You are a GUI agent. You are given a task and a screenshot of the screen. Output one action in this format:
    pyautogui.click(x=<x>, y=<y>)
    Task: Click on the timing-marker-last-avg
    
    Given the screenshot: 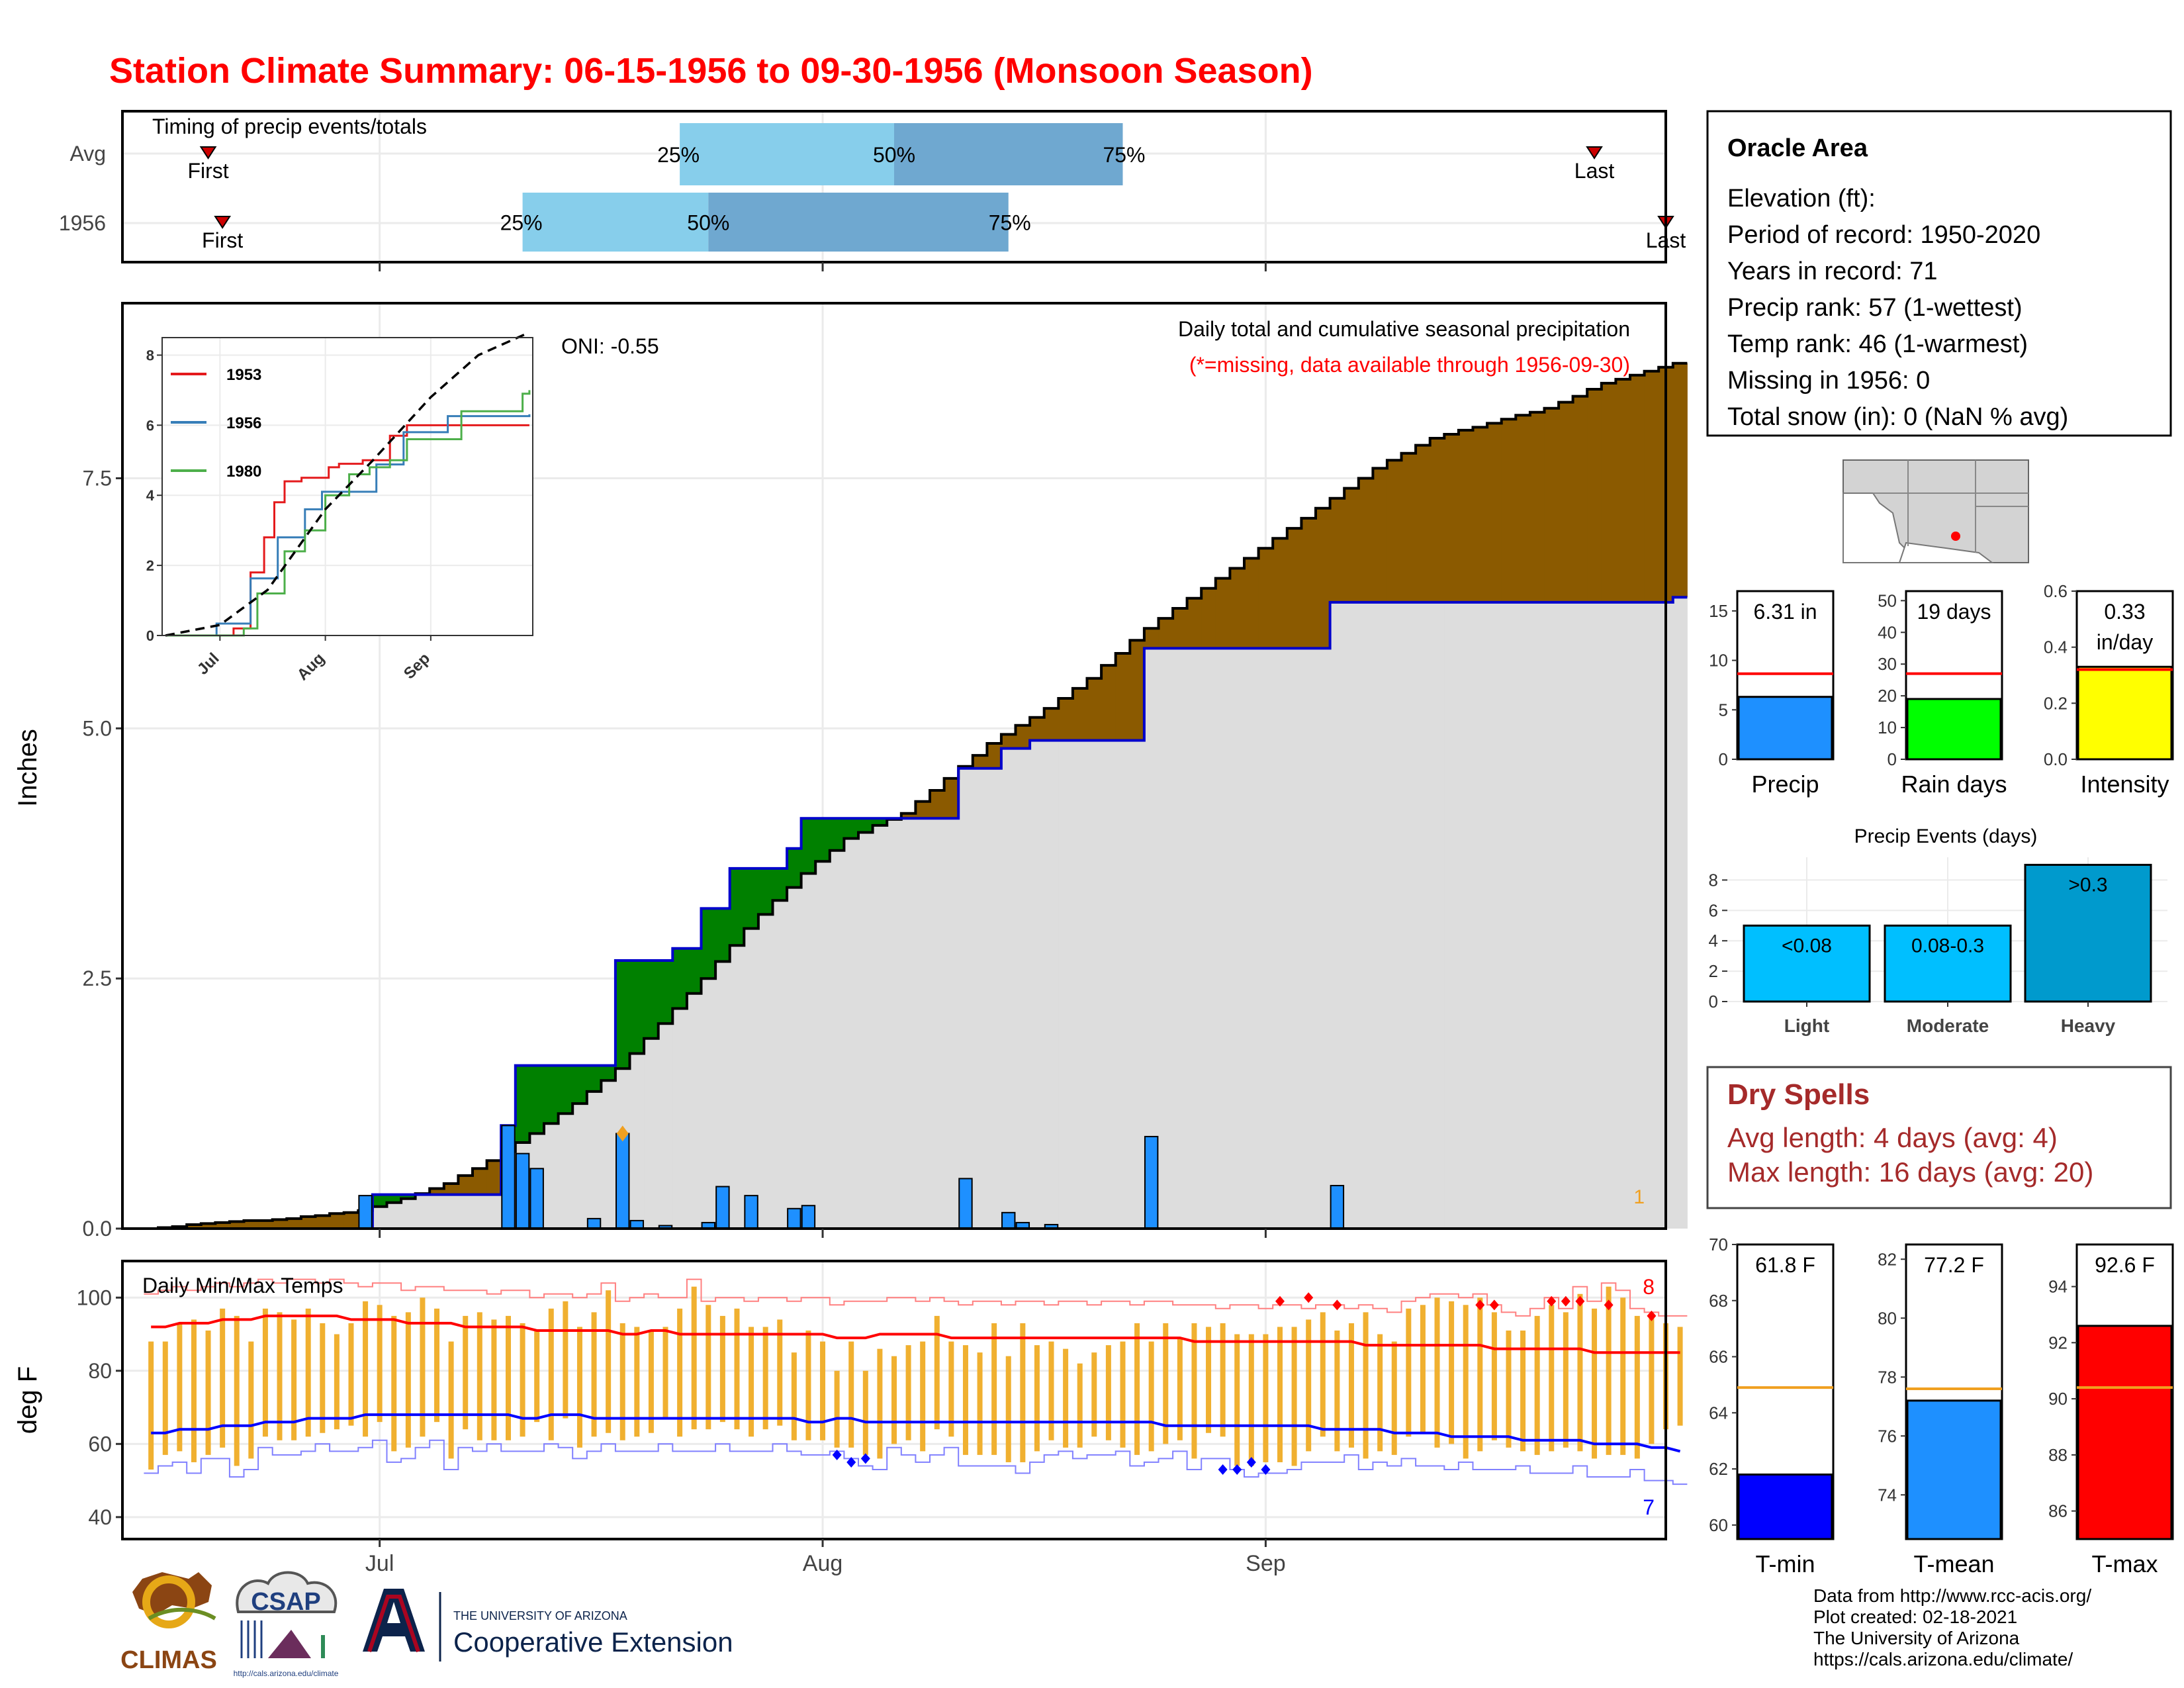 What is the action you would take?
    pyautogui.click(x=1595, y=153)
    